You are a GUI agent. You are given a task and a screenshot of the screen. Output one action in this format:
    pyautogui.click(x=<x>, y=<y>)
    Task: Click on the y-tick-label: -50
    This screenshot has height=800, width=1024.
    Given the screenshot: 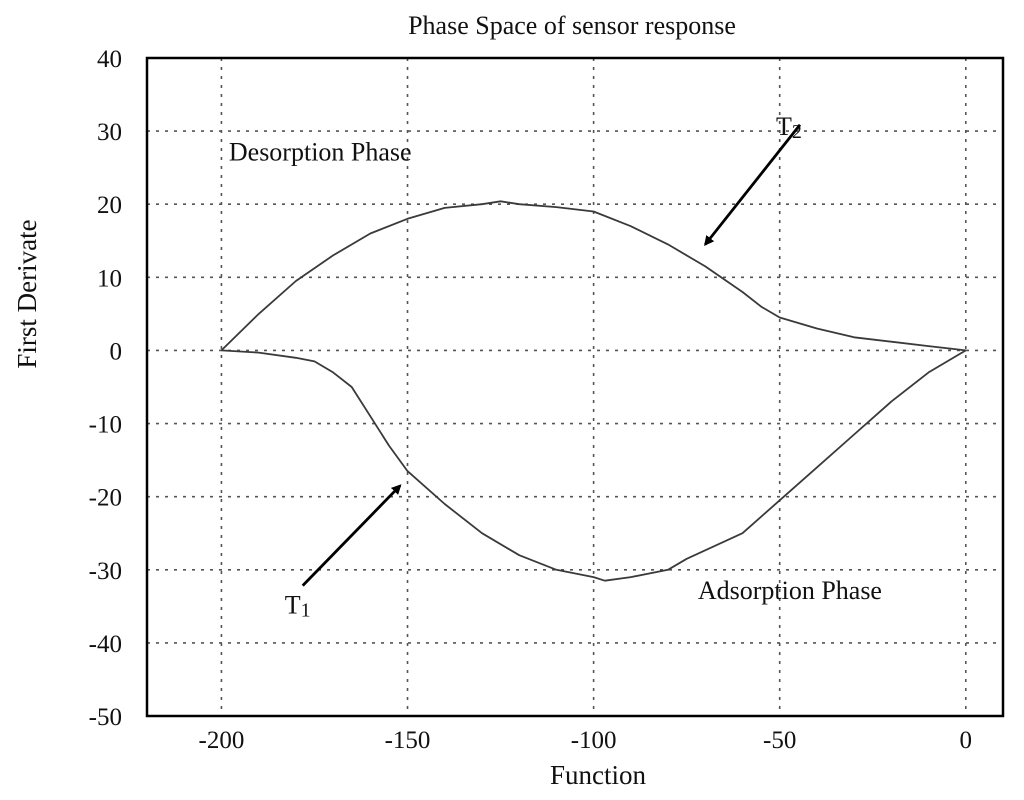 What is the action you would take?
    pyautogui.click(x=105, y=717)
    